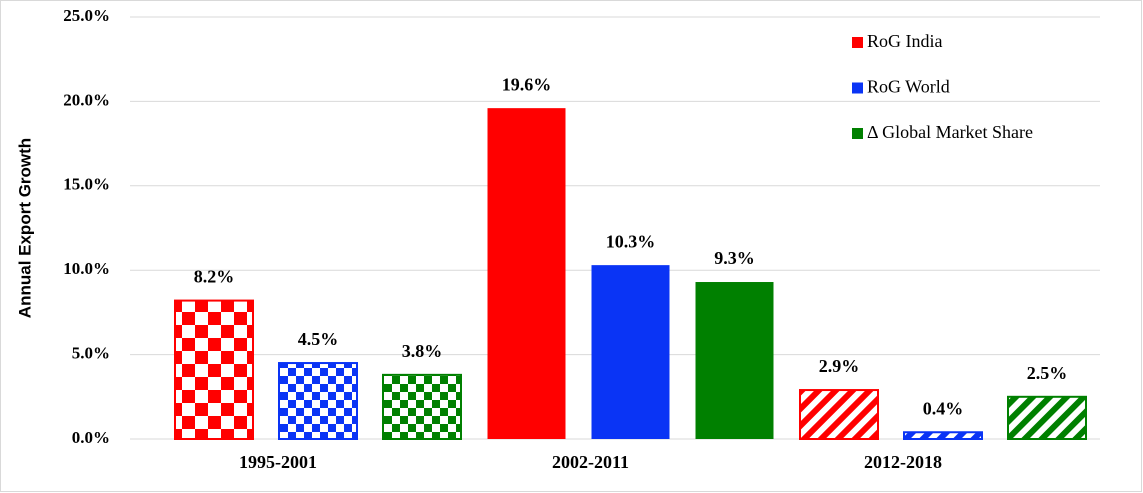 The width and height of the screenshot is (1143, 493). Describe the element at coordinates (86, 268) in the screenshot. I see `y-tick-label: 10.0%` at that location.